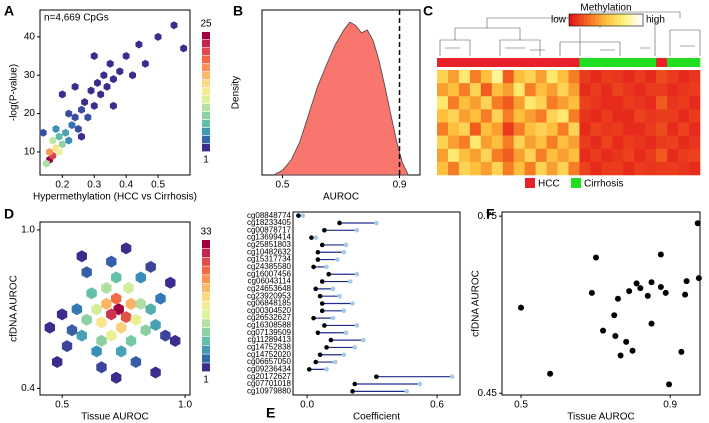 The image size is (709, 423). Describe the element at coordinates (269, 325) in the screenshot. I see `y-category-label: cg16308588` at that location.